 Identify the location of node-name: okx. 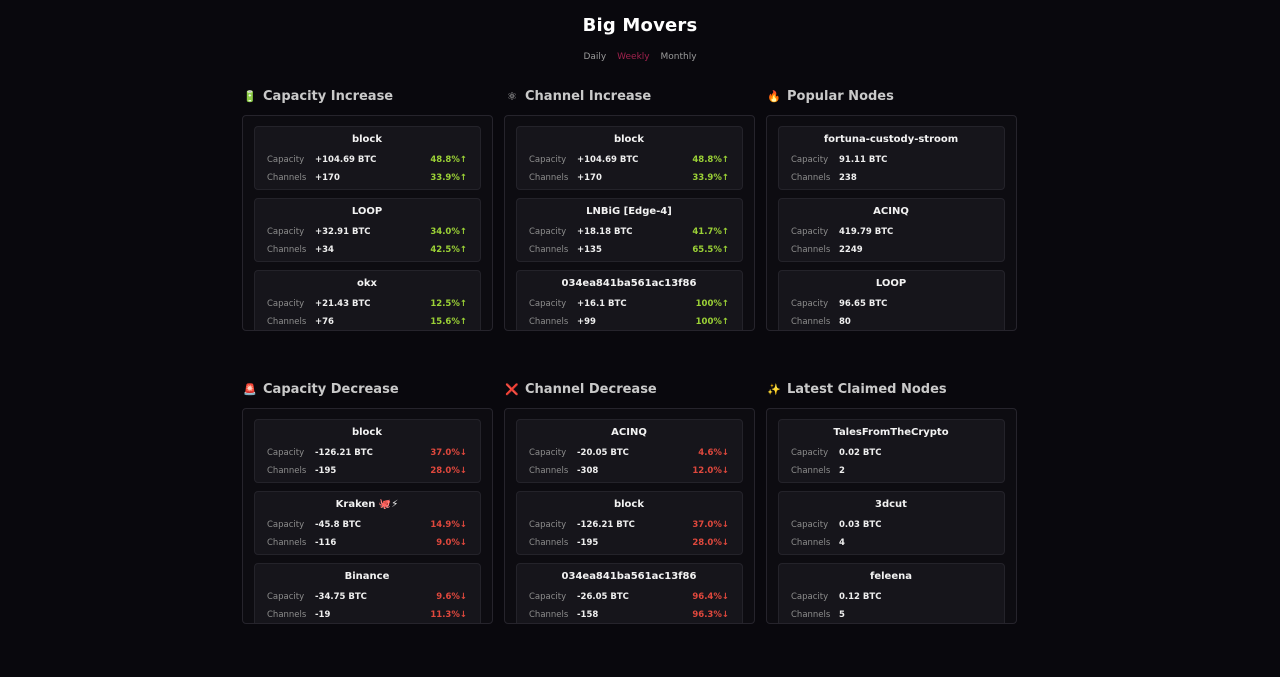
(367, 283).